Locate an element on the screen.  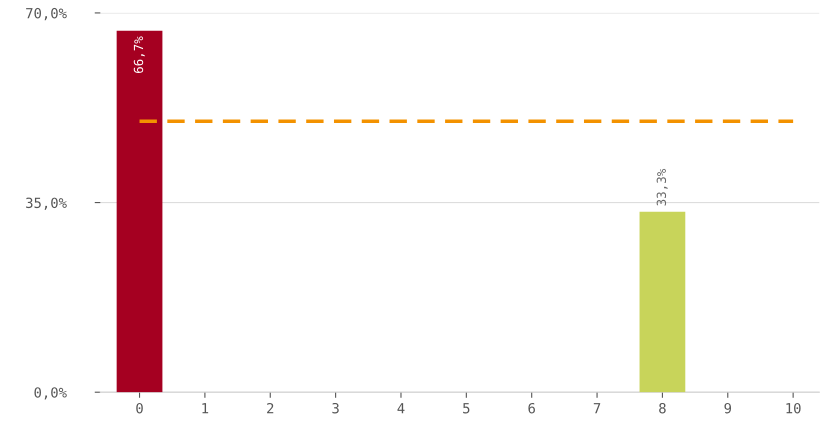
x-tick-label: 2 is located at coordinates (270, 408).